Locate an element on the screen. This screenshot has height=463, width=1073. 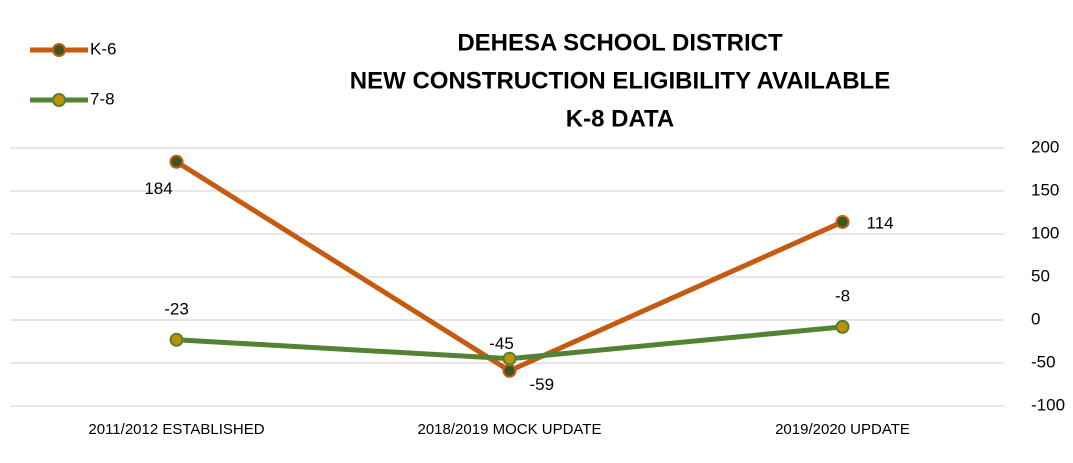
x-tick-label: 2011/2012 ESTABLISHED is located at coordinates (176, 429).